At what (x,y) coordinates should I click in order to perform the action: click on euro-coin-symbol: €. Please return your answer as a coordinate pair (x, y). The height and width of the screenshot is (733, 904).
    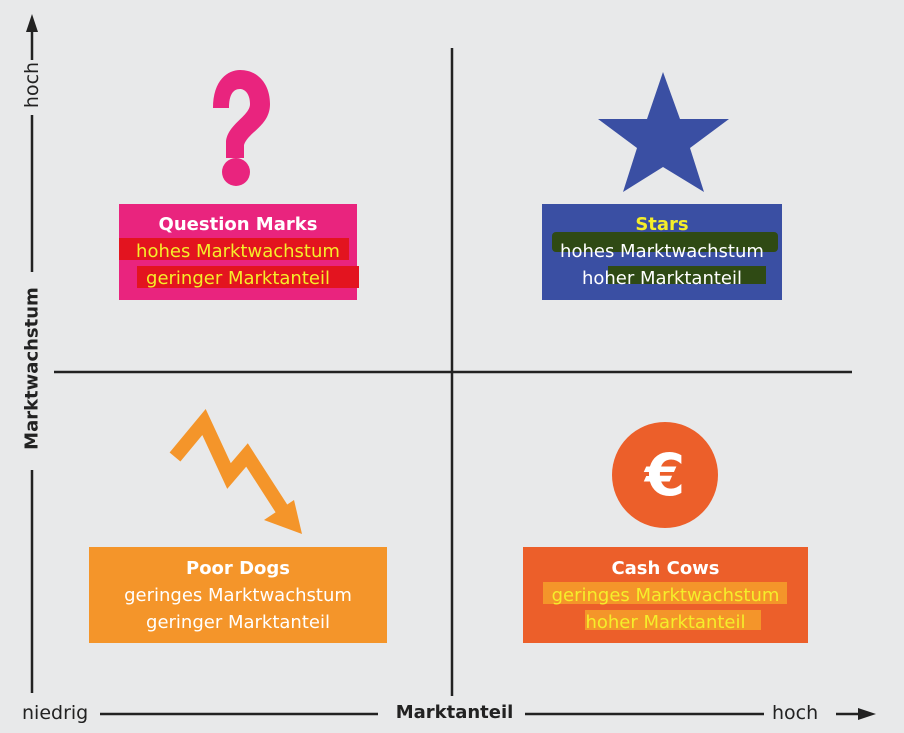
    Looking at the image, I should click on (665, 475).